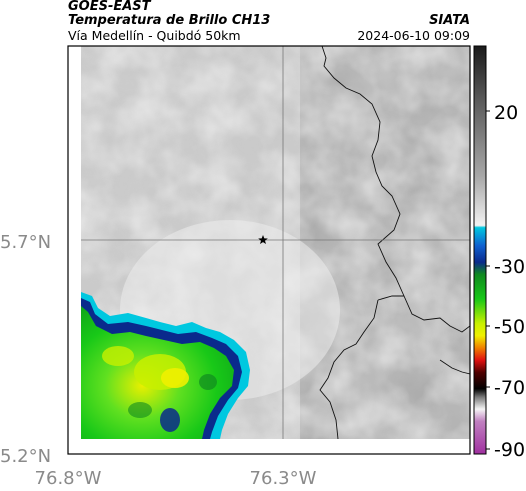 The image size is (526, 491). I want to click on colorbar, so click(480, 250).